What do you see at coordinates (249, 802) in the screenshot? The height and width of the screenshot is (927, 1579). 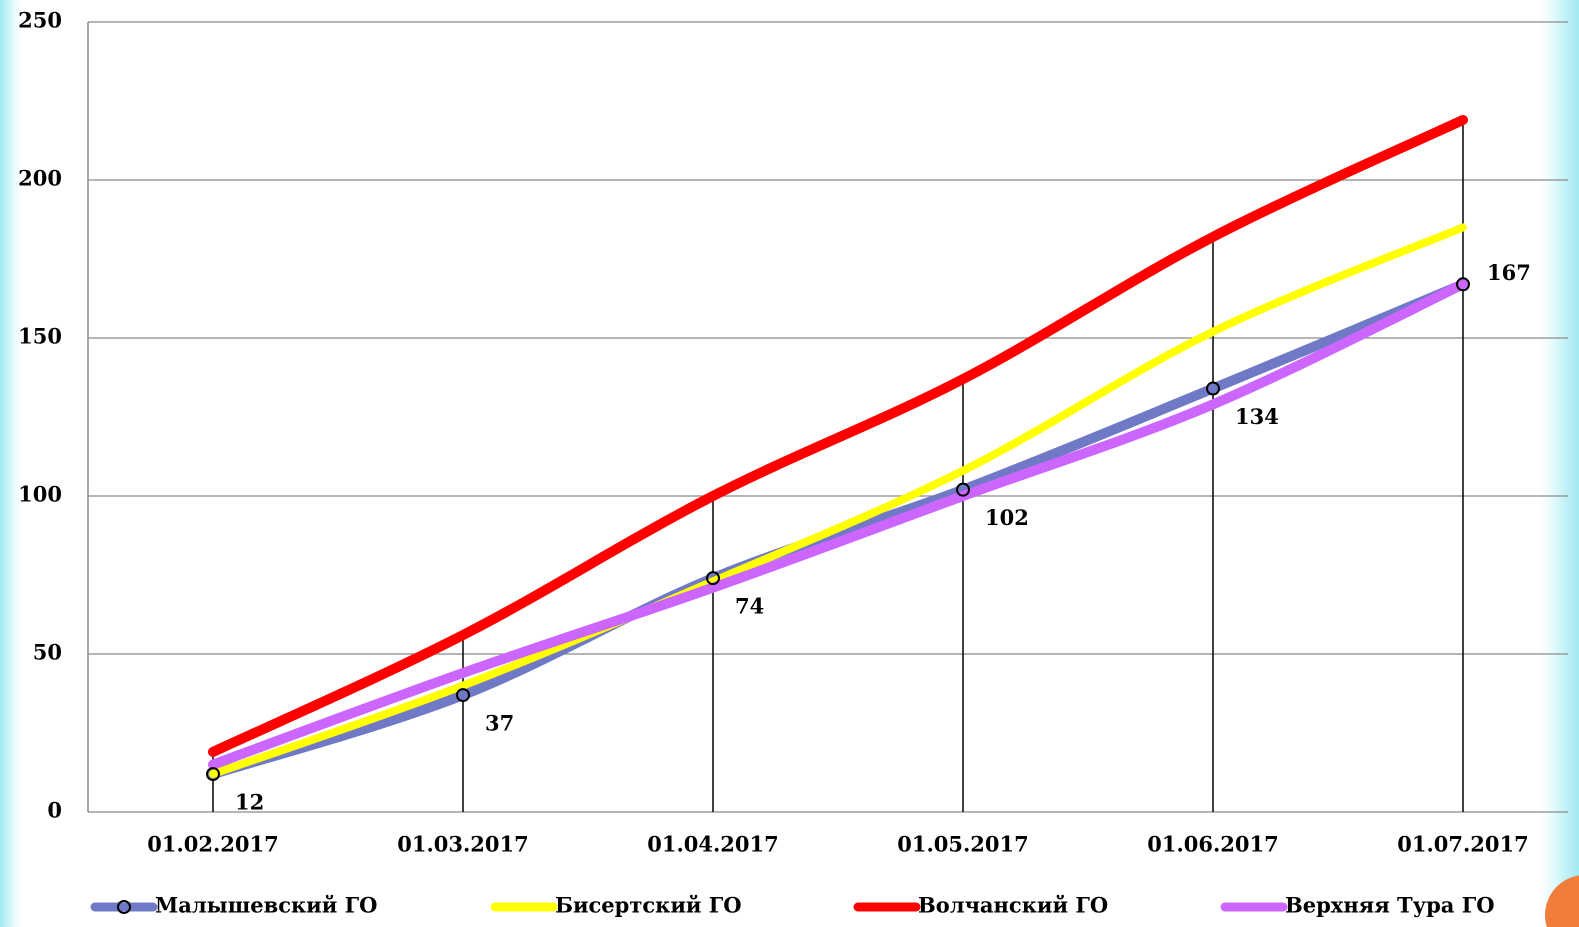 I see `data-label: 12` at bounding box center [249, 802].